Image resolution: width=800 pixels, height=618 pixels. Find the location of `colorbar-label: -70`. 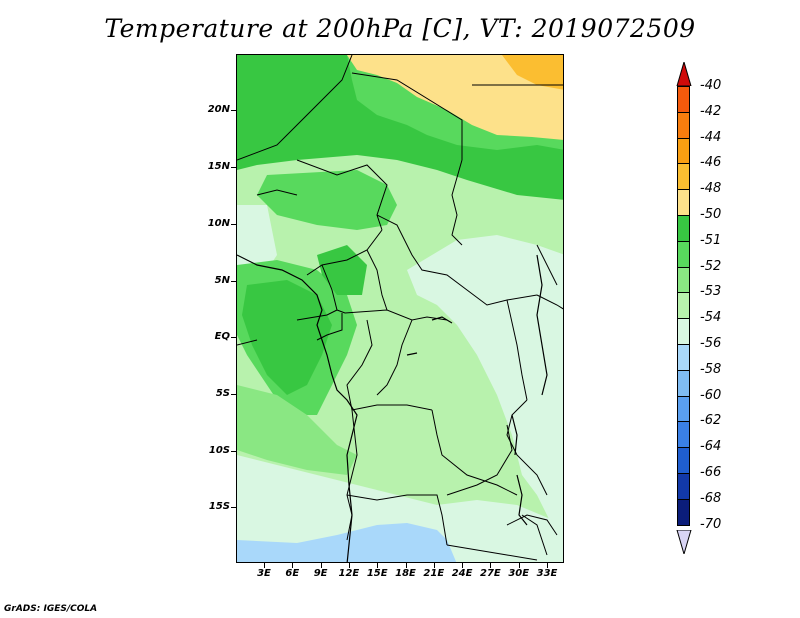

colorbar-label: -70 is located at coordinates (711, 524).